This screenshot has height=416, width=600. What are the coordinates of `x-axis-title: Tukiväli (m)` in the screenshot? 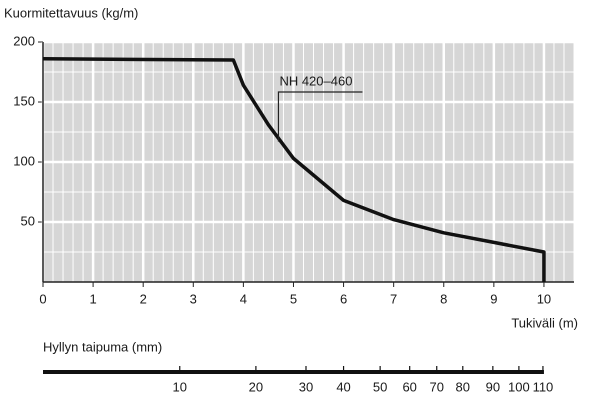 It's located at (544, 322).